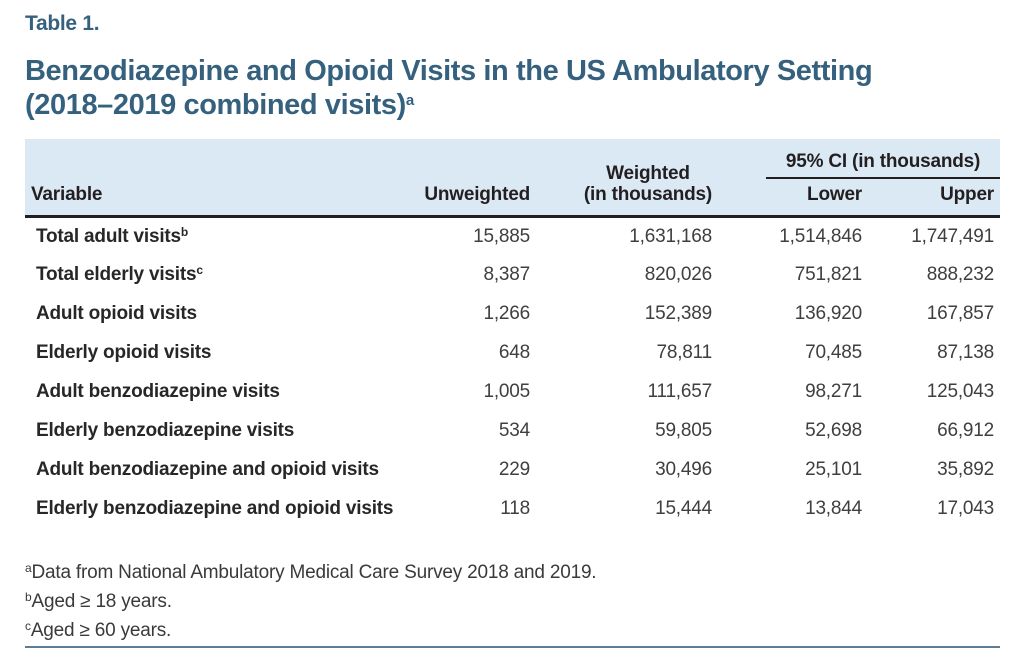 This screenshot has width=1024, height=658. I want to click on footnote-c-text: Aged ≥ 60 years., so click(101, 630).